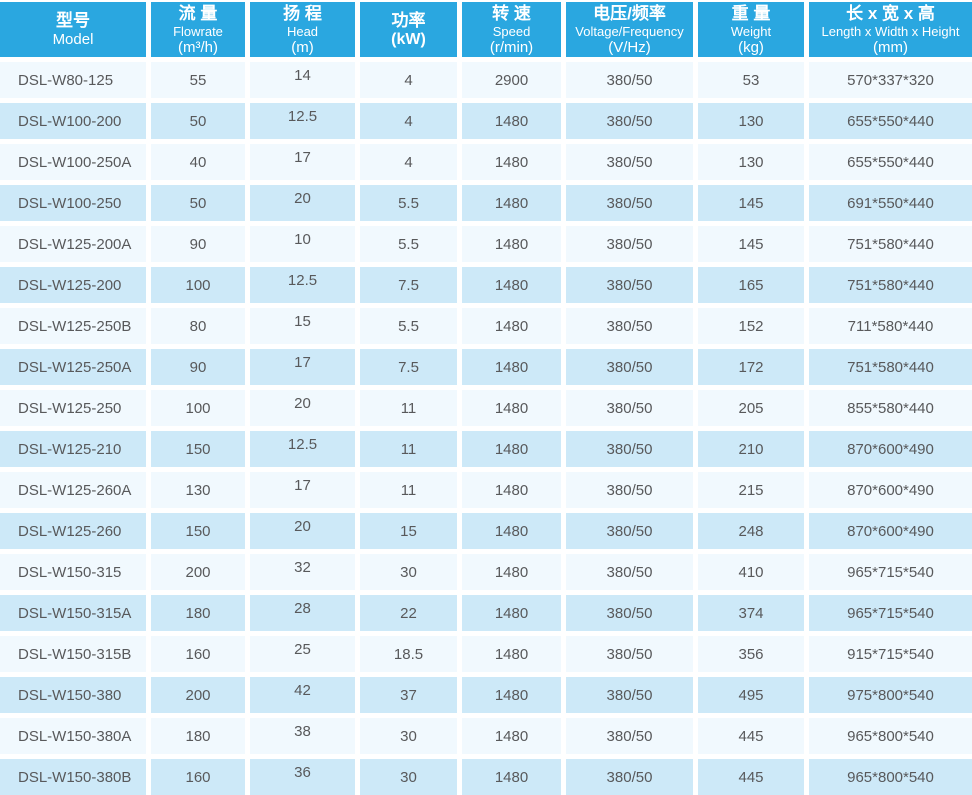 The width and height of the screenshot is (972, 795). Describe the element at coordinates (302, 567) in the screenshot. I see `cell-text: 32` at that location.